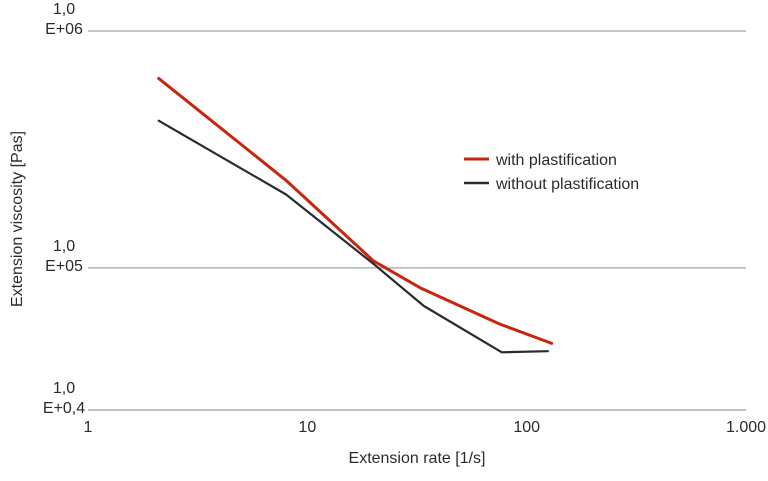 Image resolution: width=768 pixels, height=481 pixels. Describe the element at coordinates (17, 219) in the screenshot. I see `y-axis-label: Extension viscosity [Pas]` at that location.